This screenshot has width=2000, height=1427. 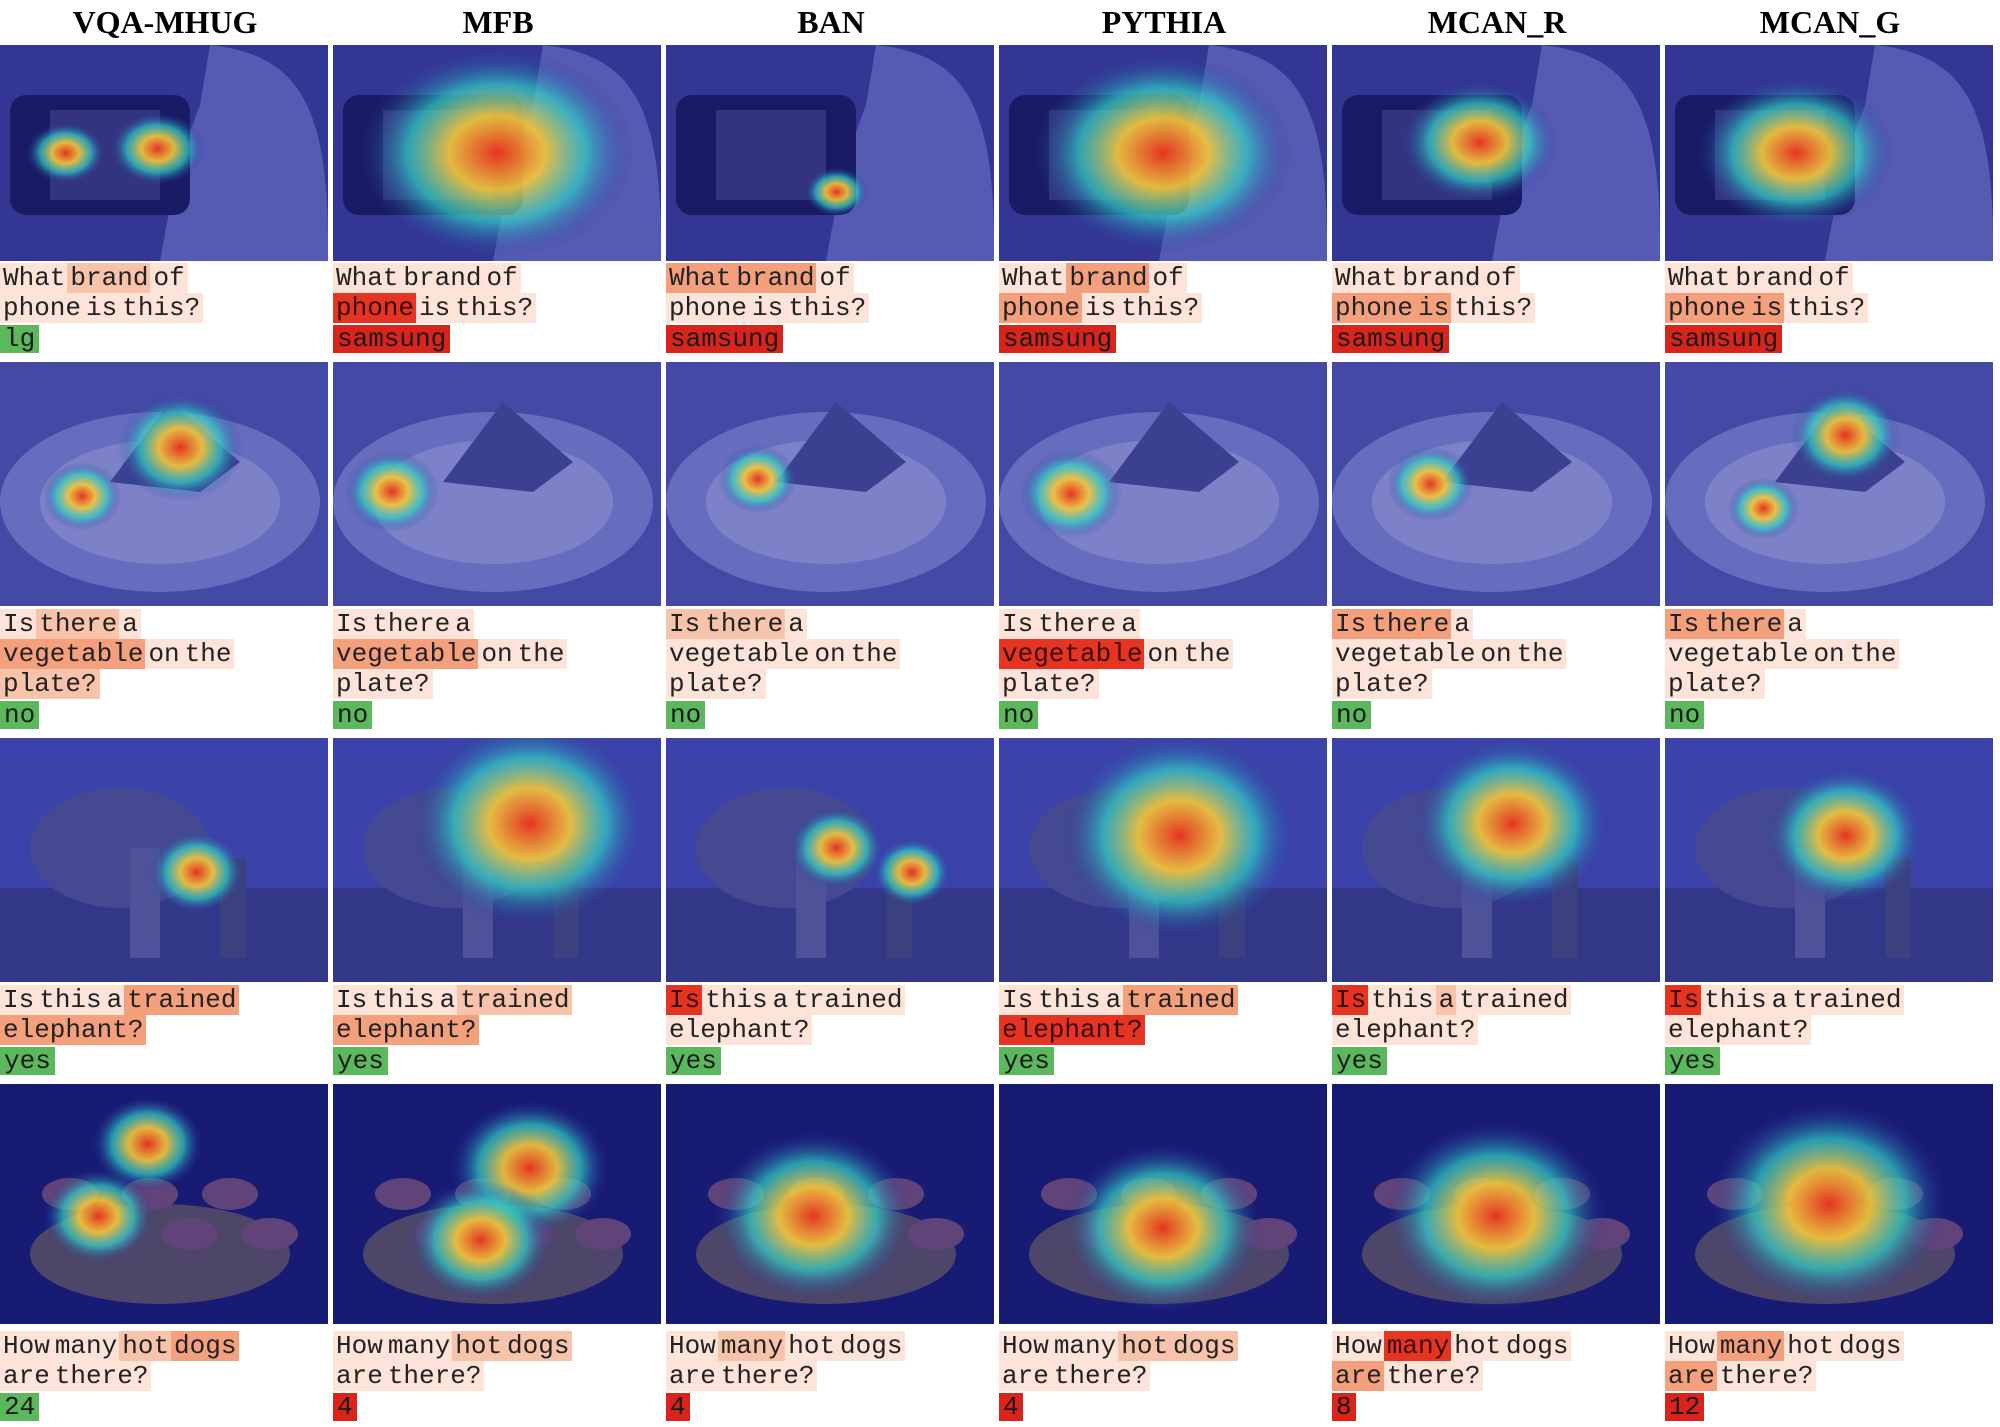 What do you see at coordinates (1164, 22) in the screenshot?
I see `column-header: PYTHIA` at bounding box center [1164, 22].